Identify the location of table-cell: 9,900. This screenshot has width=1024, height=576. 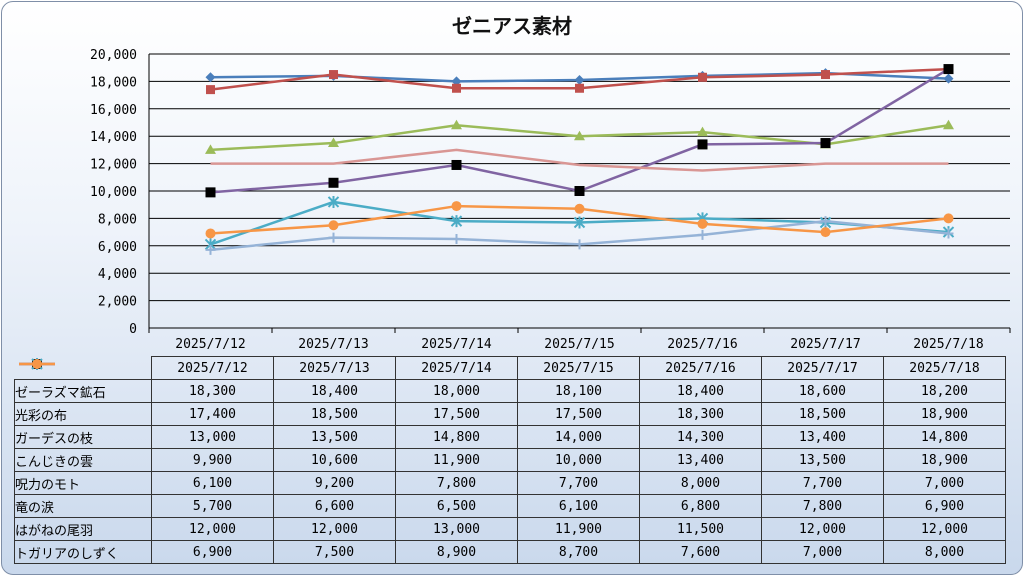
(212, 460).